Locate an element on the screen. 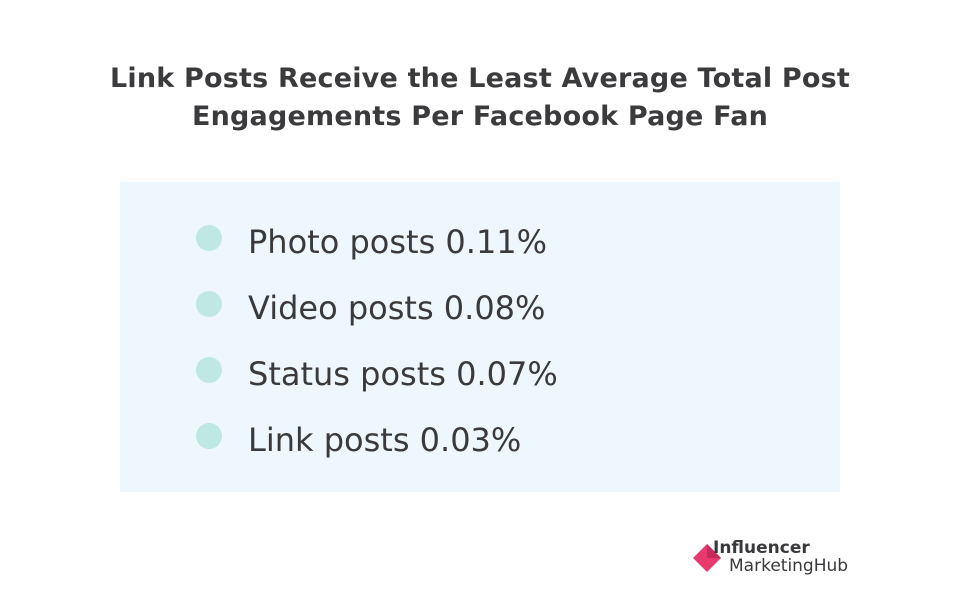  logo-text-marketinghub: MarketingHub is located at coordinates (789, 566).